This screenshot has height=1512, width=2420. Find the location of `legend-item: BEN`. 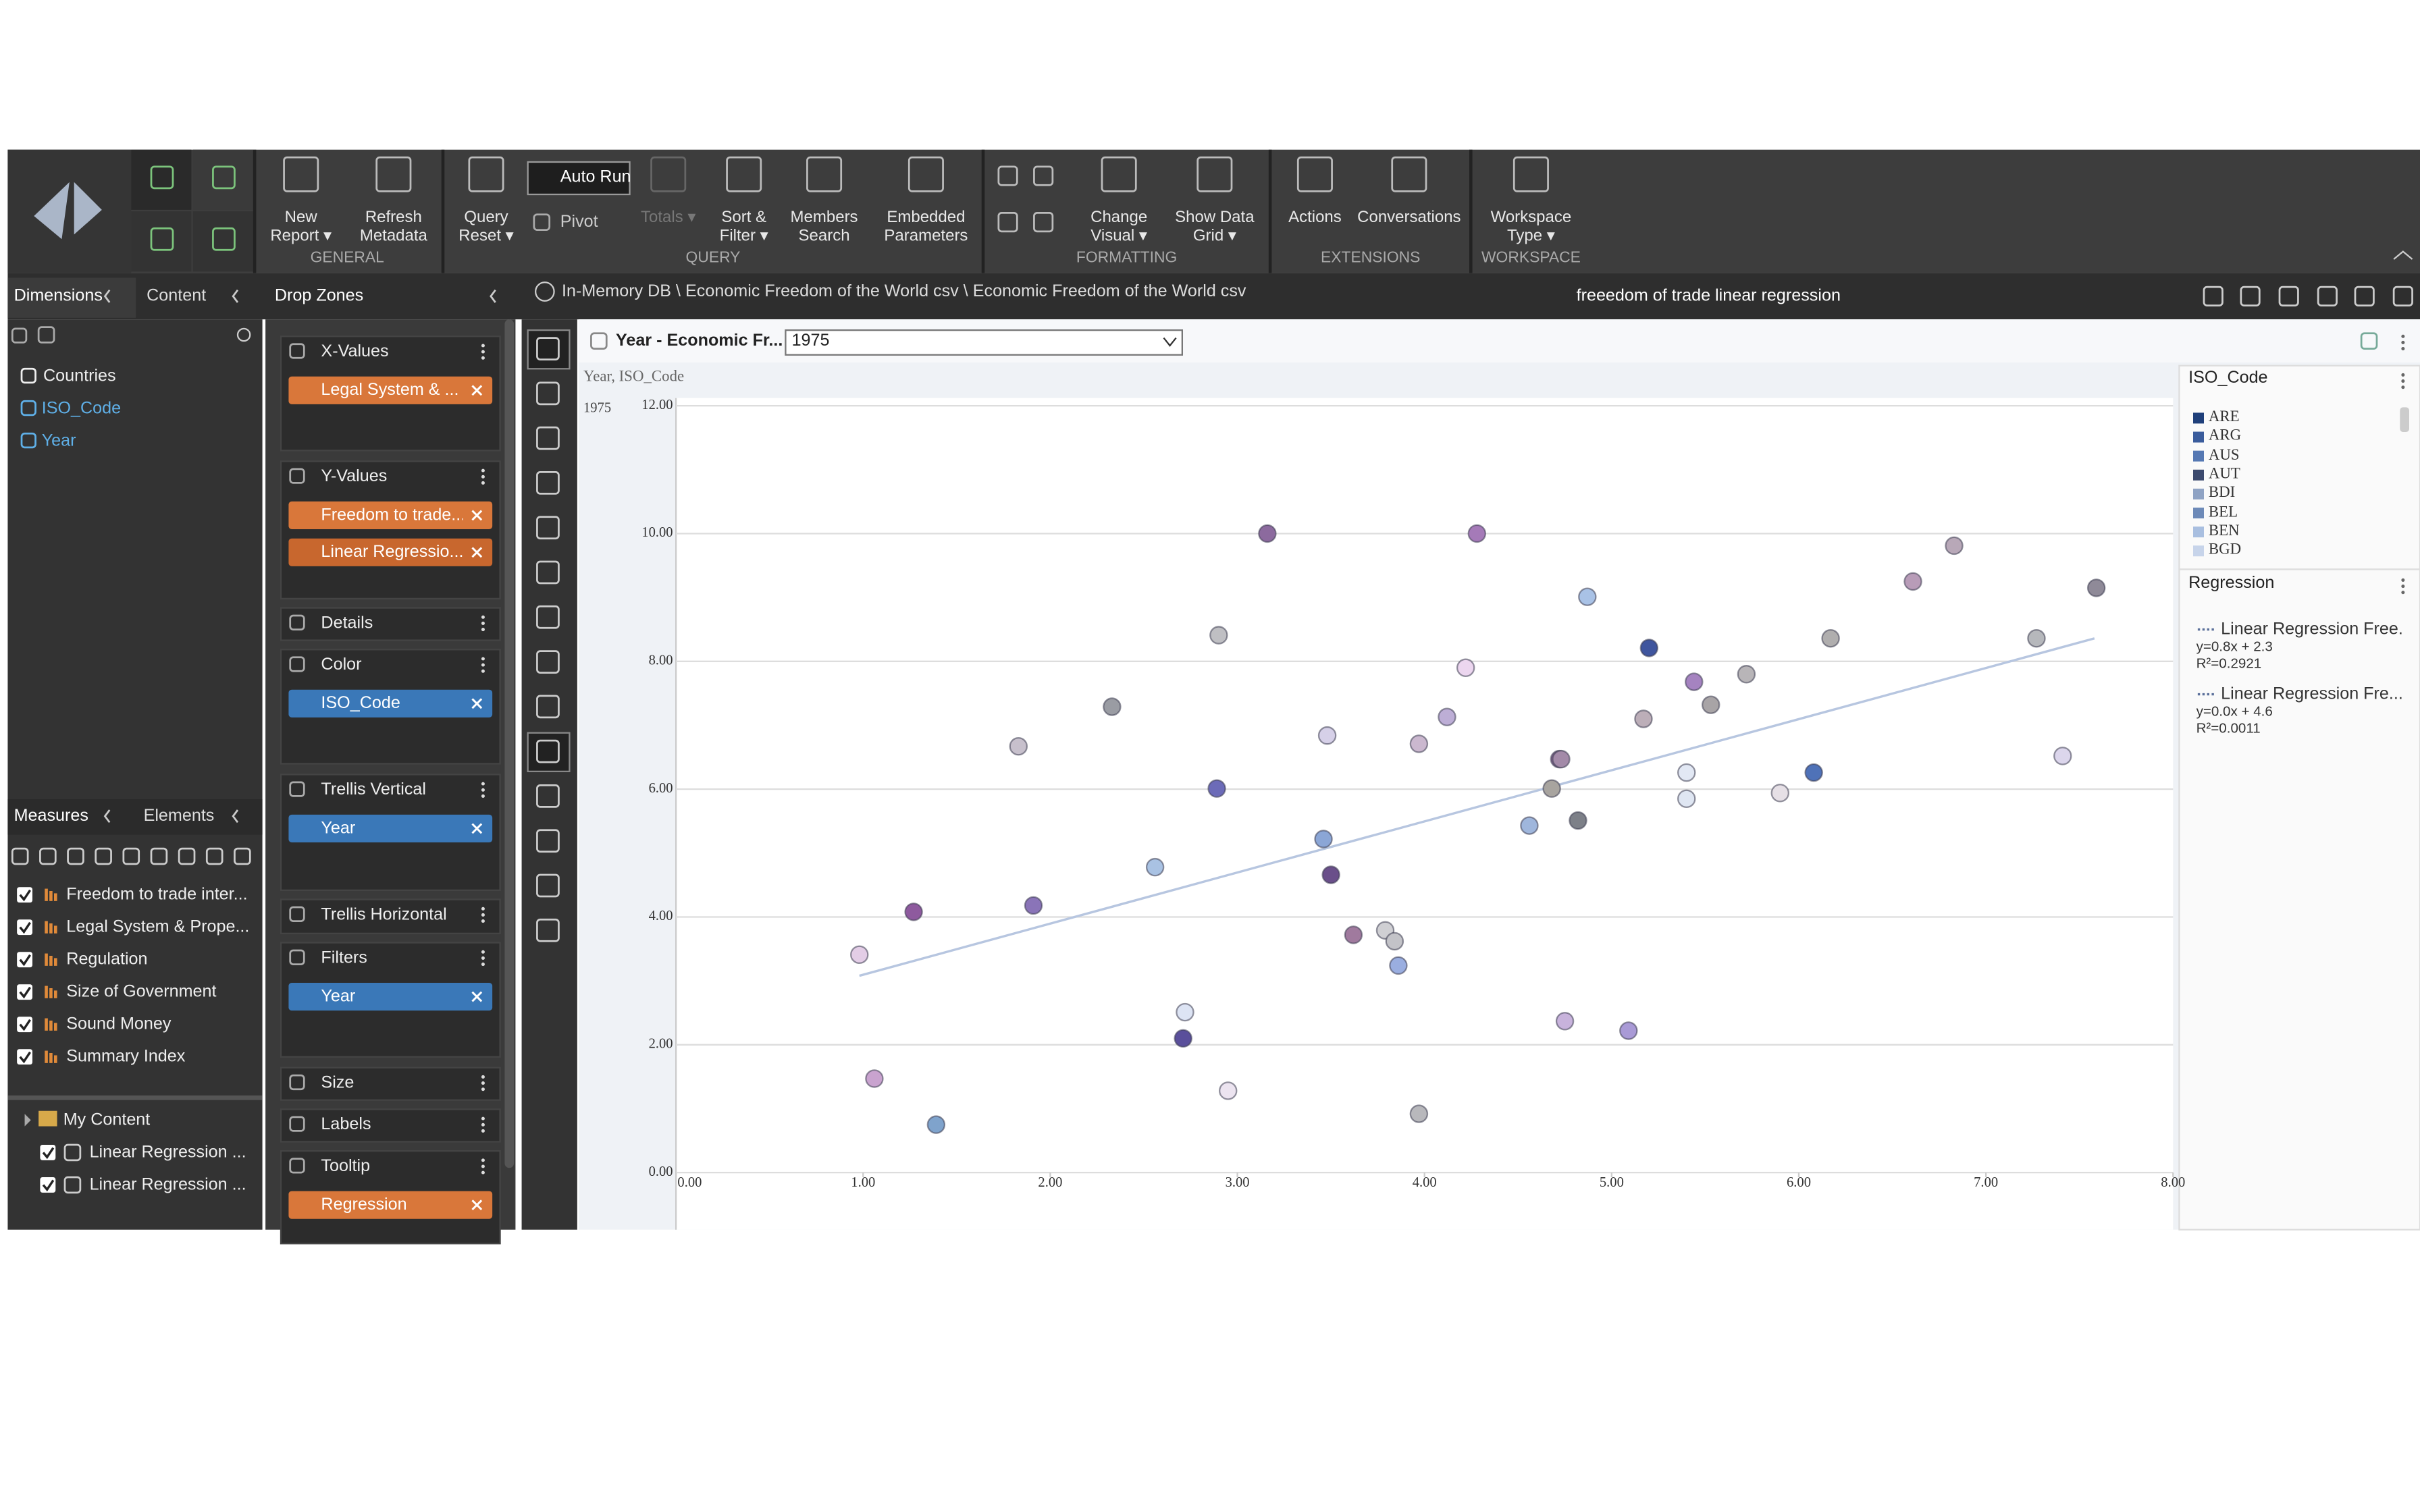

legend-item: BEN is located at coordinates (2224, 531).